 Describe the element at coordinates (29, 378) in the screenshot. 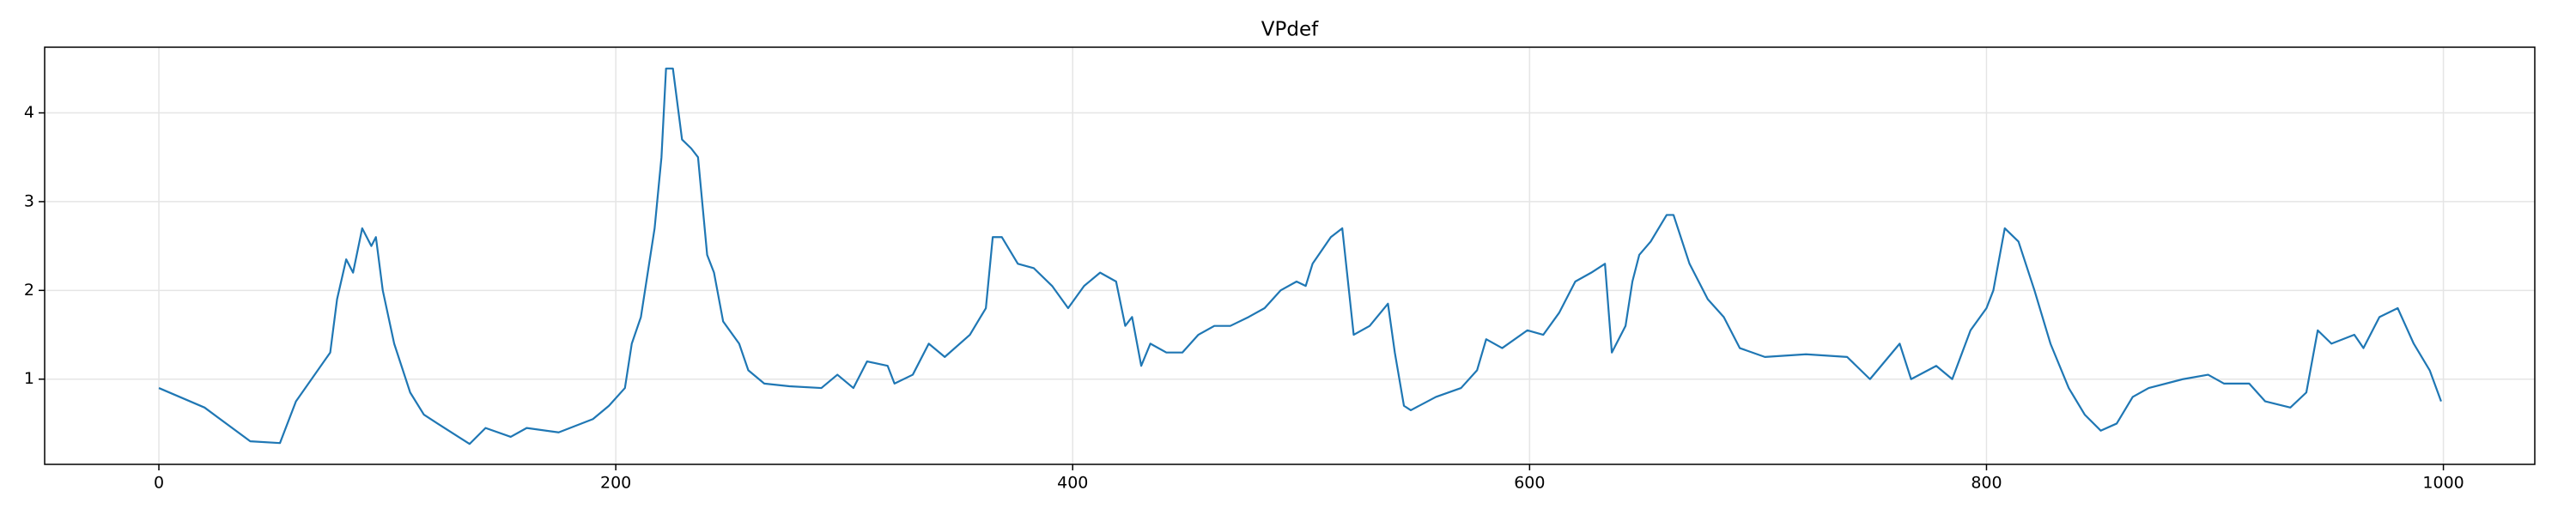

I see `y-tick-label: 1` at that location.